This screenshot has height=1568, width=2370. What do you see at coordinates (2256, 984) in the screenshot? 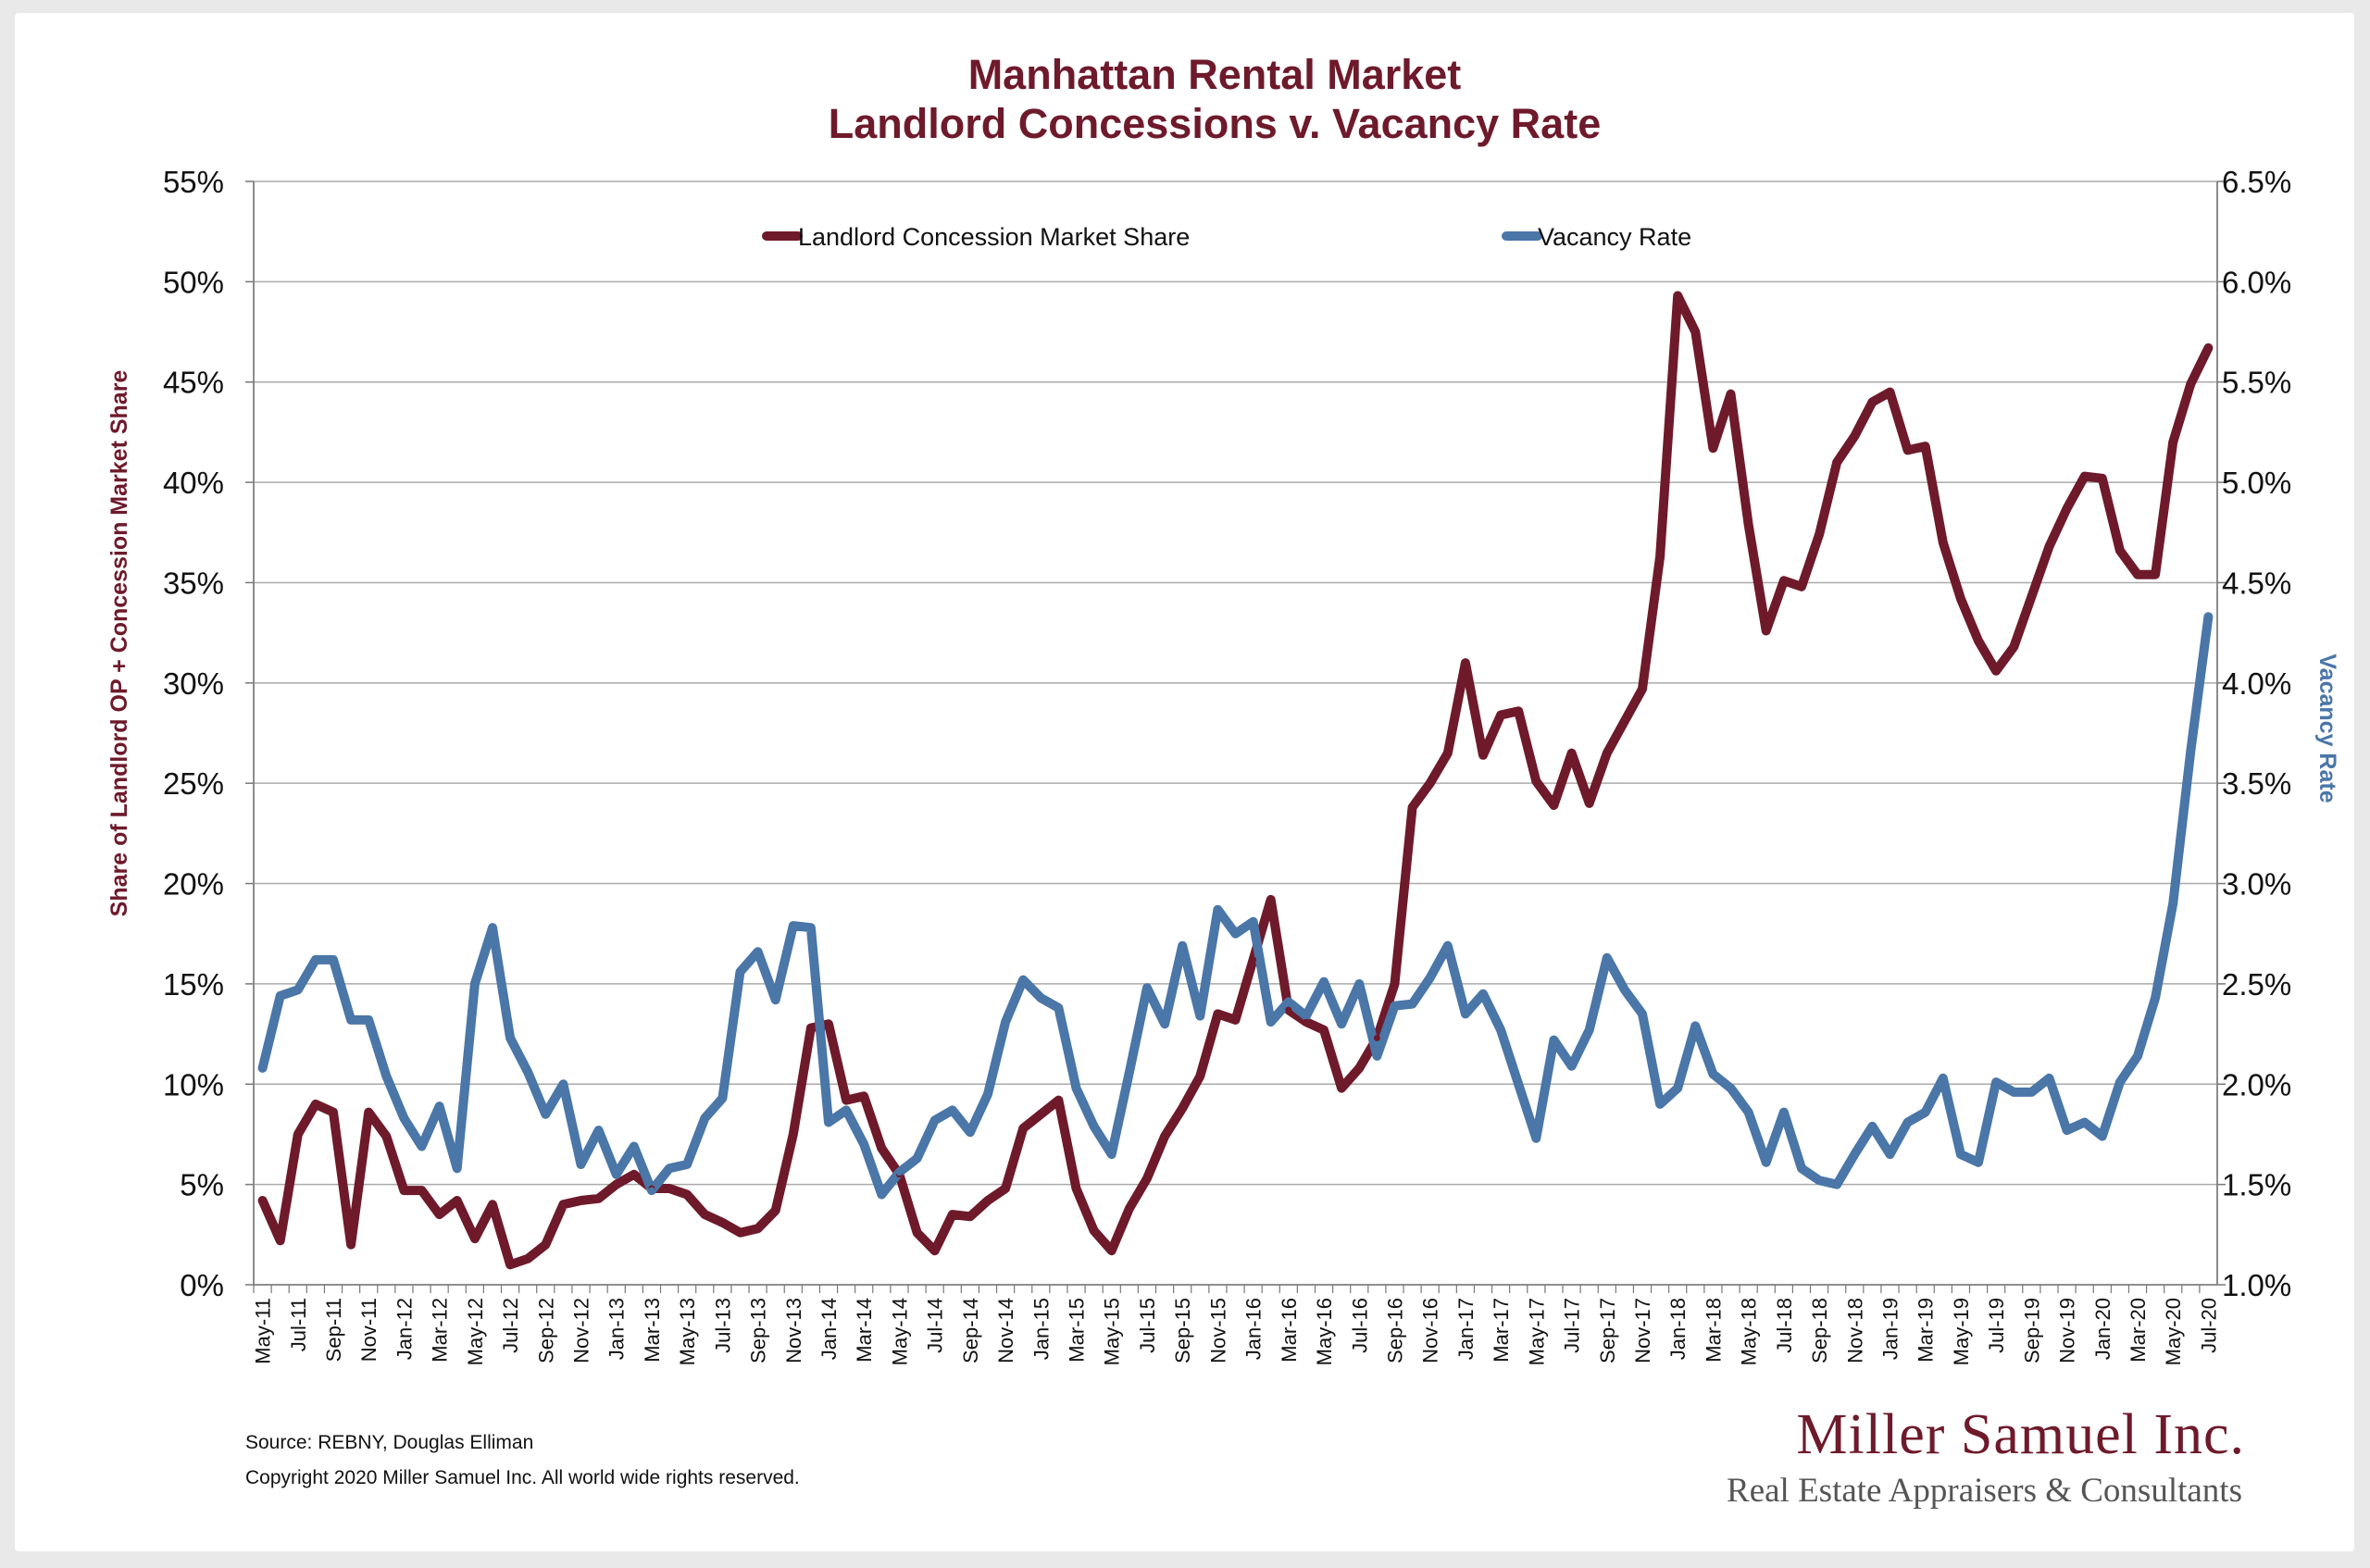
I see `y-tick-label-right: 2.5%` at bounding box center [2256, 984].